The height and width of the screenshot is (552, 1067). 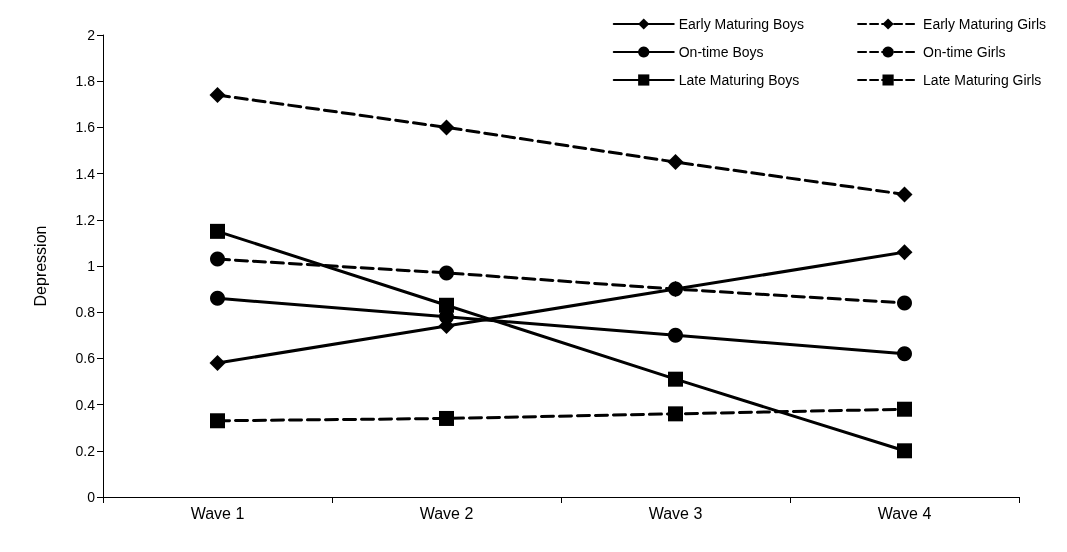 I want to click on y-tick-label: 2, so click(x=91, y=35).